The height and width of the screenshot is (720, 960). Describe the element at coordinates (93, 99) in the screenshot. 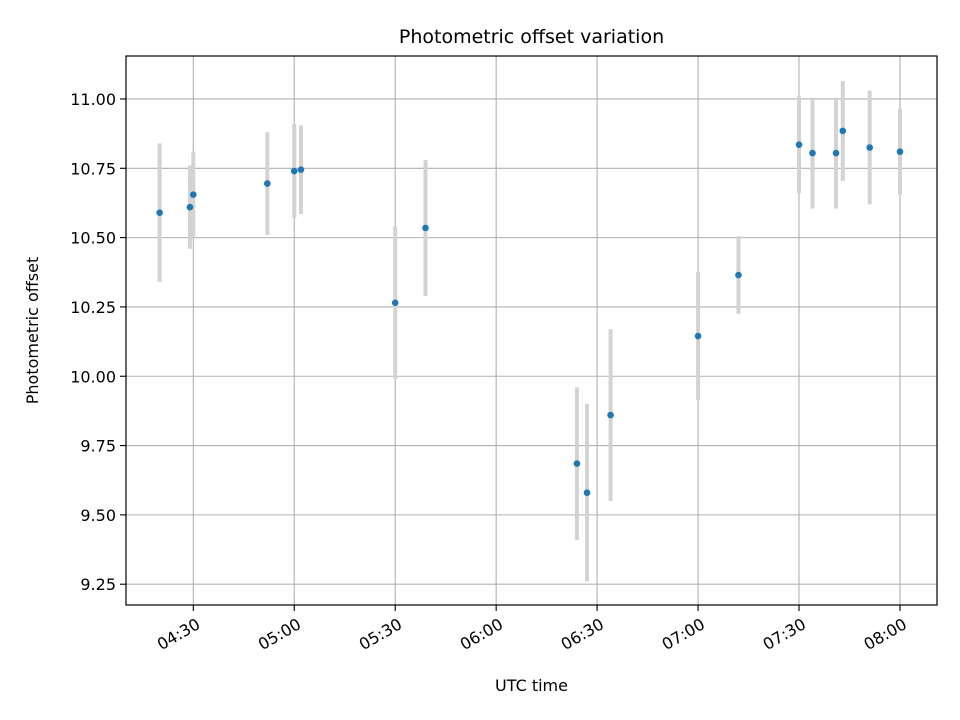

I see `y-tick-label: 11.00` at that location.